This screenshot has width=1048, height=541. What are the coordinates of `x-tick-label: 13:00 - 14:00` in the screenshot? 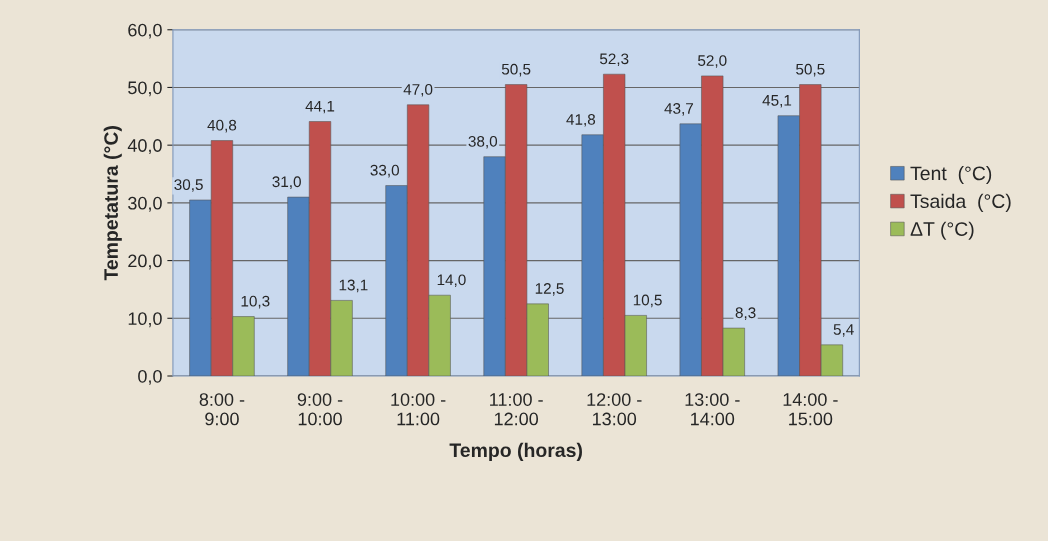 It's located at (712, 409).